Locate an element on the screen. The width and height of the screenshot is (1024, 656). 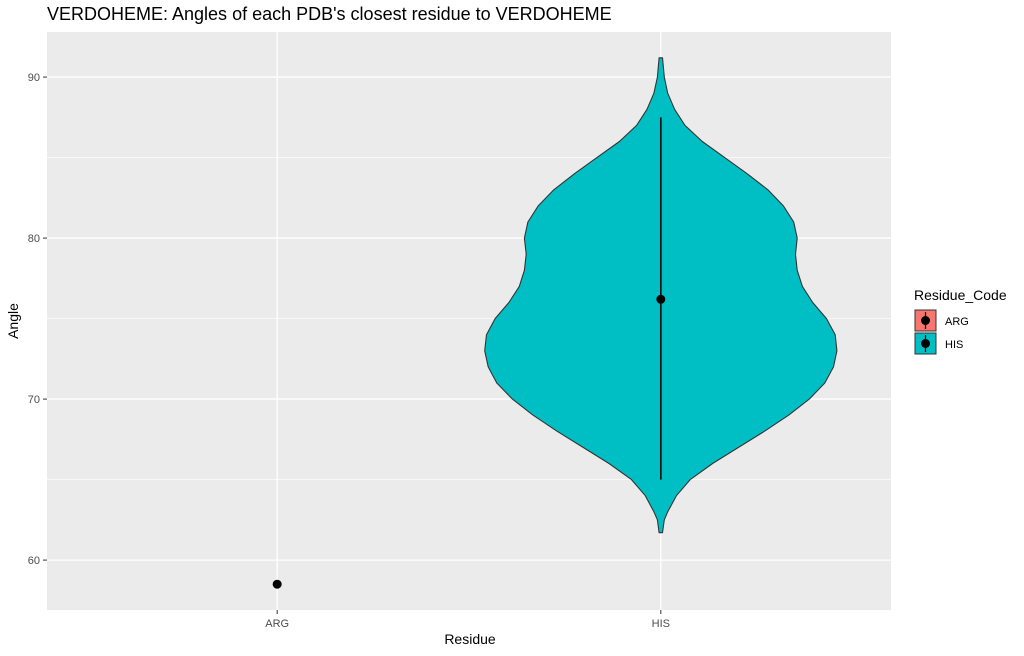
y-axis-title: Angle is located at coordinates (13, 321).